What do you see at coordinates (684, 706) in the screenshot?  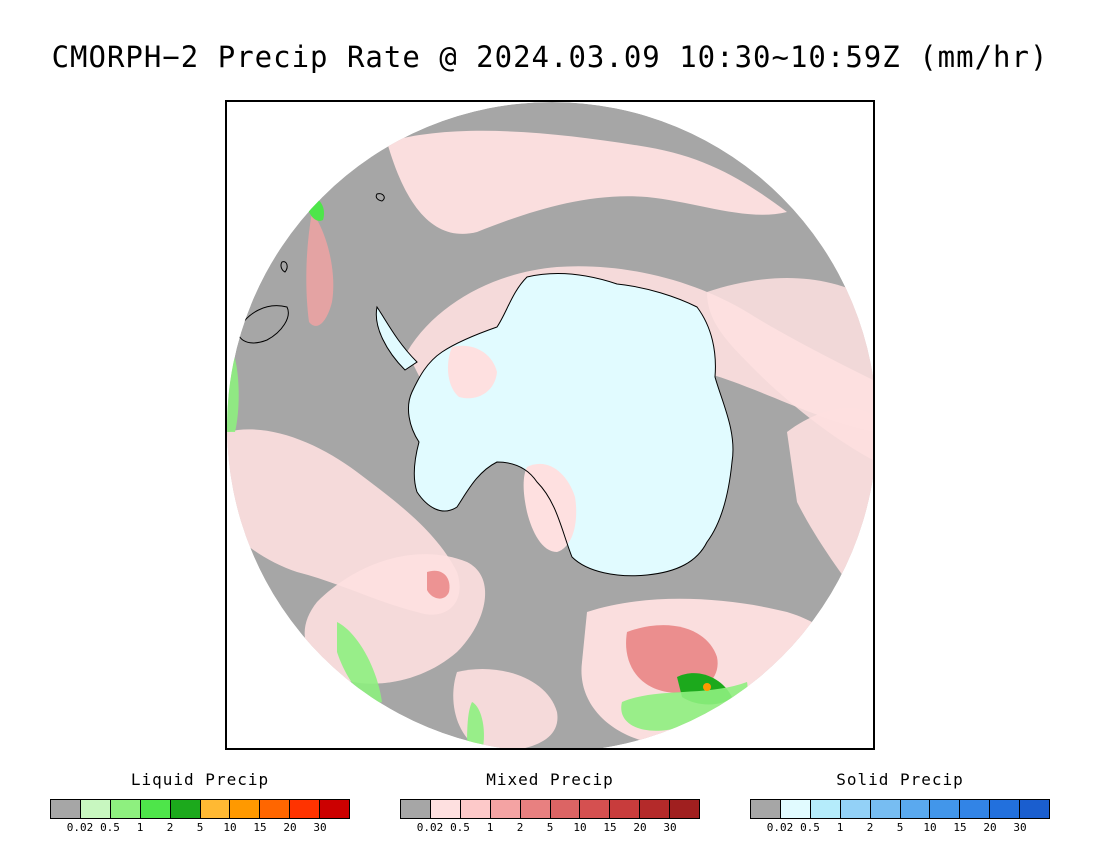 I see `liquid-precip-south-light` at bounding box center [684, 706].